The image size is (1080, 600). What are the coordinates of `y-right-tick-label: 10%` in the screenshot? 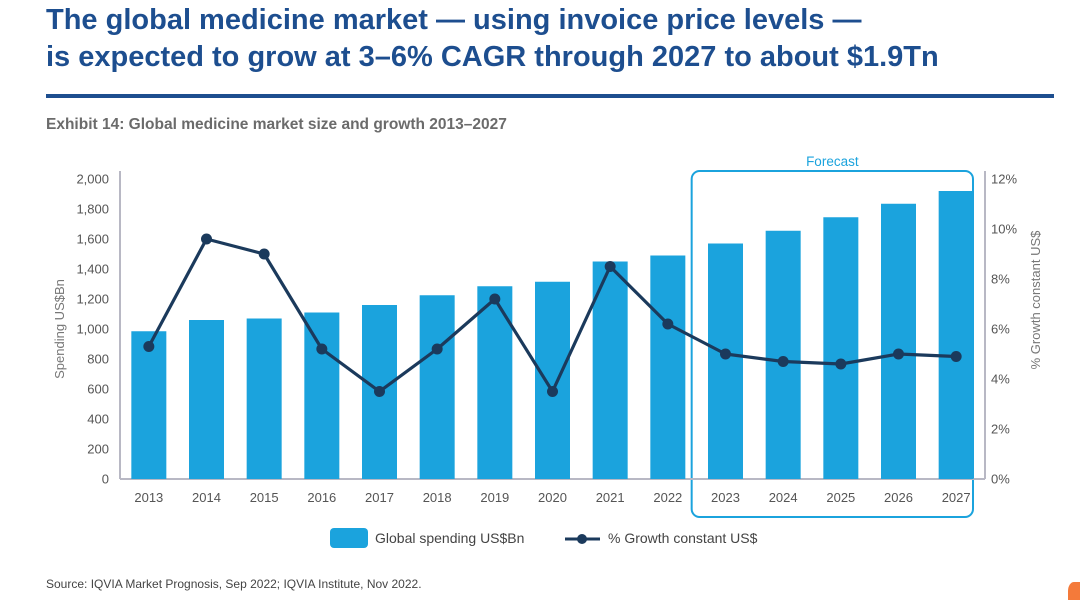 It's located at (1004, 229).